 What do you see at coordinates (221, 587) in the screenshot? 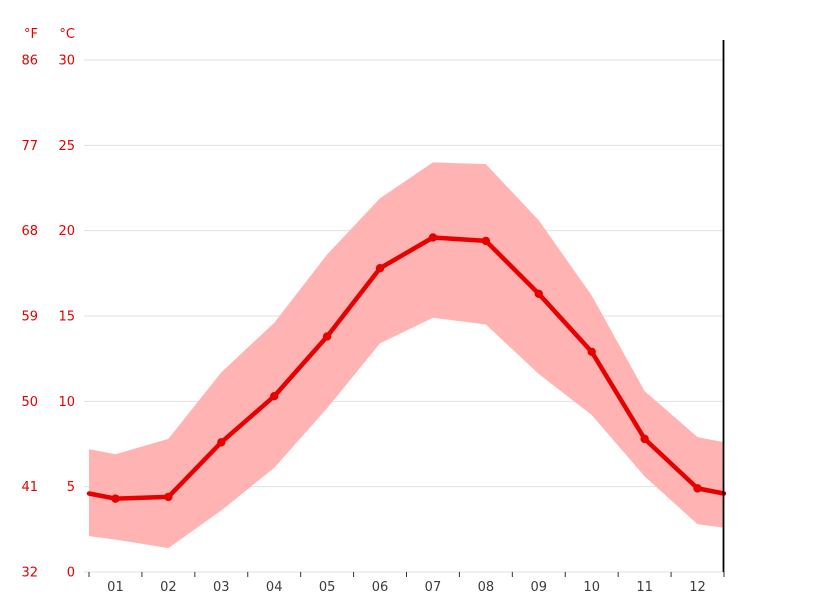
I see `x-axis-label-month: 03` at bounding box center [221, 587].